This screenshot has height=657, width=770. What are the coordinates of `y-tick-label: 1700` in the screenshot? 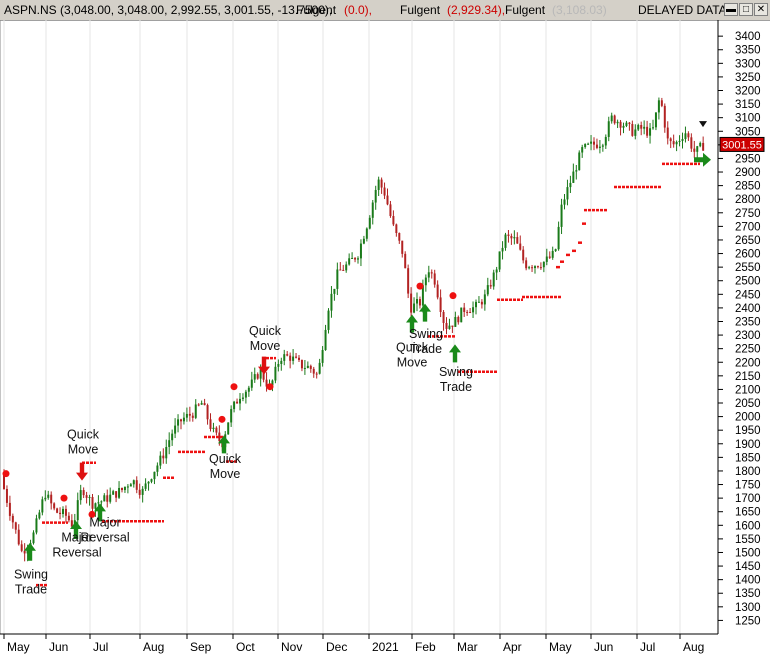 It's located at (748, 499).